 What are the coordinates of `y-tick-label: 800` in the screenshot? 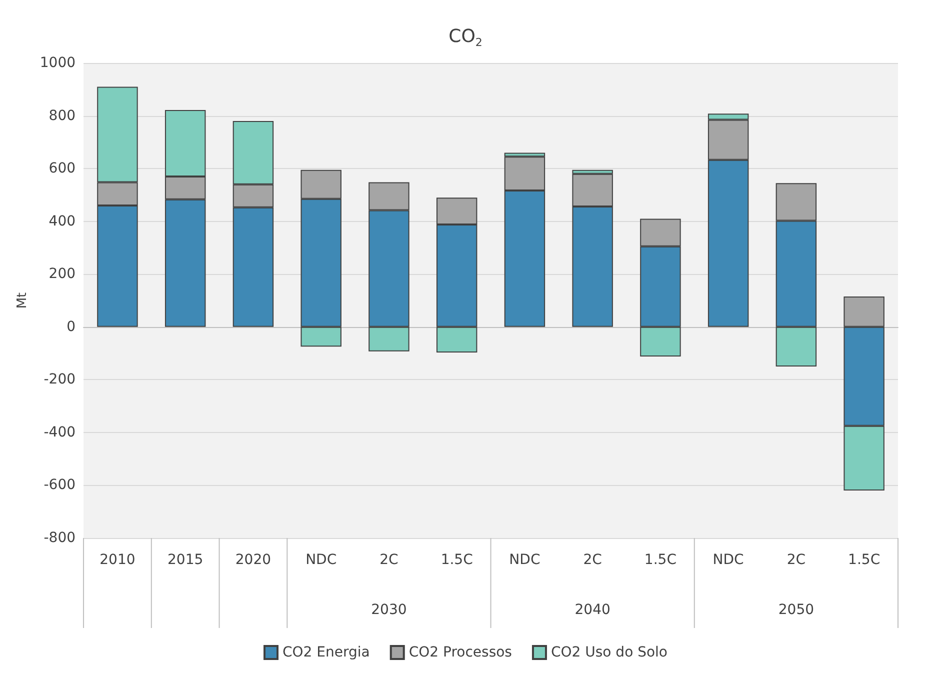 It's located at (62, 116).